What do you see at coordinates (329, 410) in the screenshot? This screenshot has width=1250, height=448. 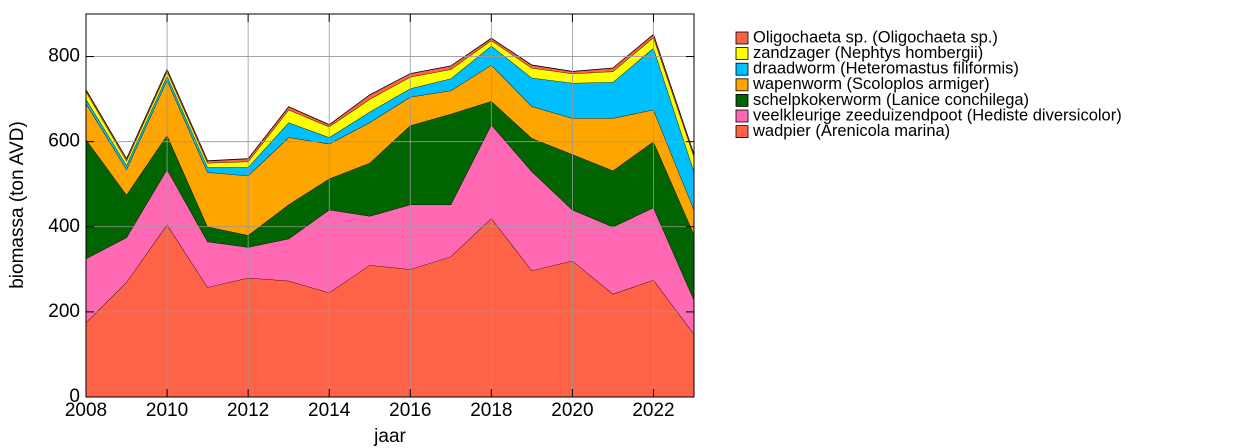 I see `x-tick-label: 2014` at bounding box center [329, 410].